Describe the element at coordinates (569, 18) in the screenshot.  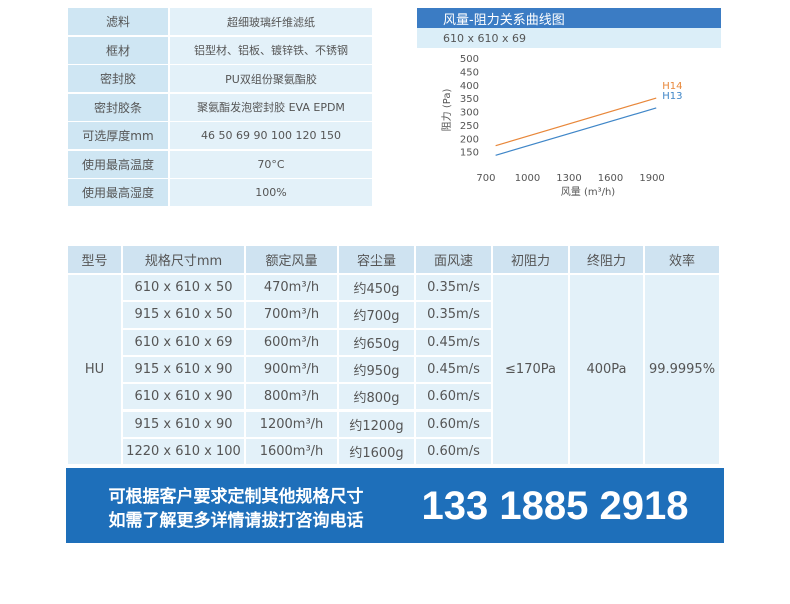
I see `chart-title: 风量-阻力关系曲线图` at that location.